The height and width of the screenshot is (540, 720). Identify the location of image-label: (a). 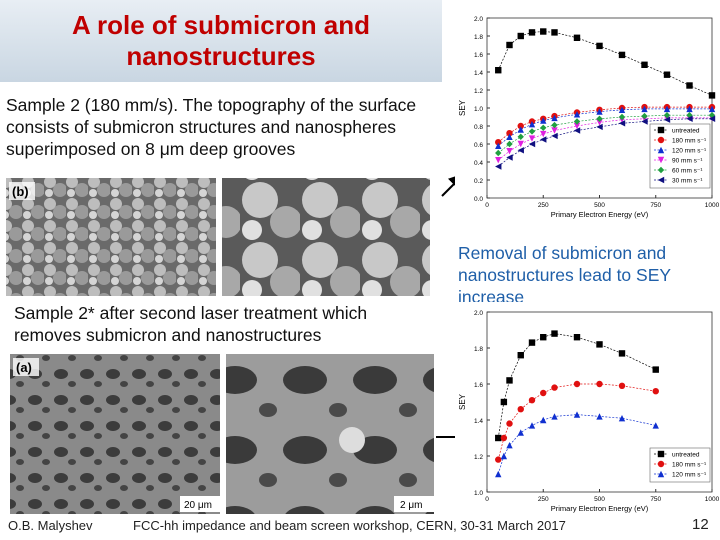
(24, 367).